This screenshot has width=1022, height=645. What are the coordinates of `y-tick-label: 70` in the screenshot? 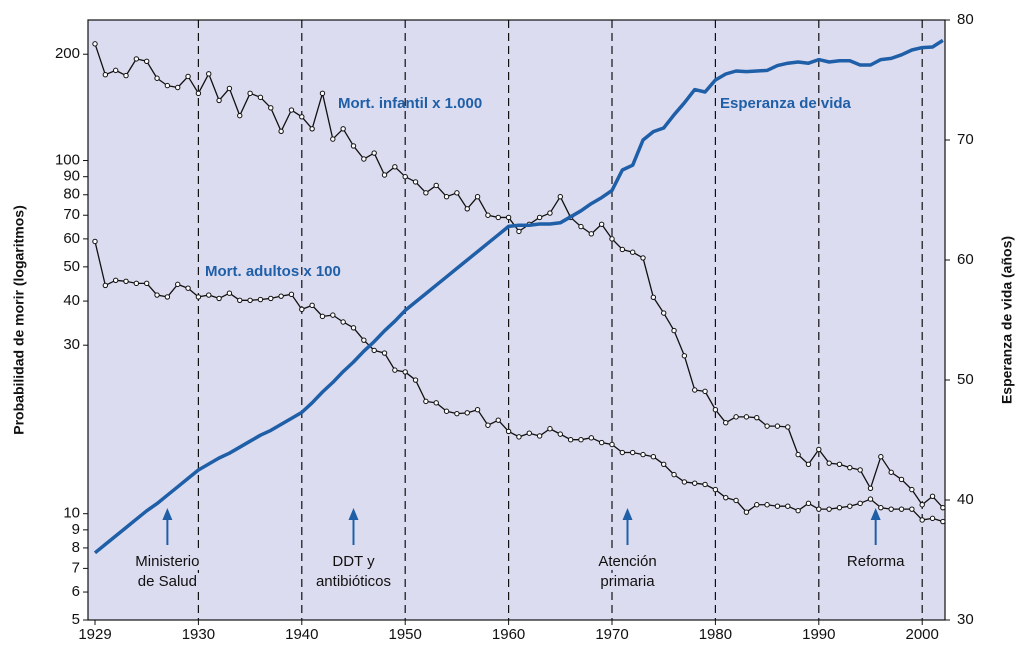 It's located at (71, 214).